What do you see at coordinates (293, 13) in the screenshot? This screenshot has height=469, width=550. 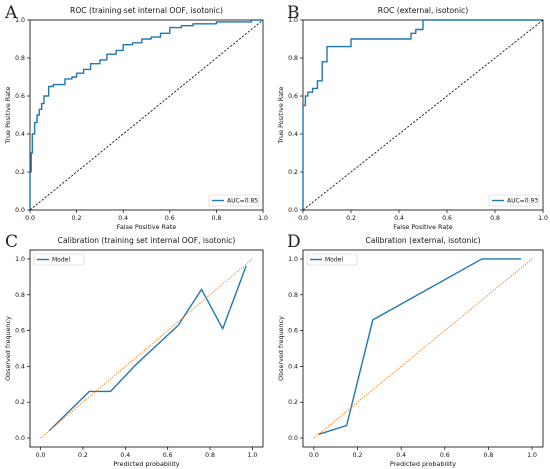 I see `panel-letter: B` at bounding box center [293, 13].